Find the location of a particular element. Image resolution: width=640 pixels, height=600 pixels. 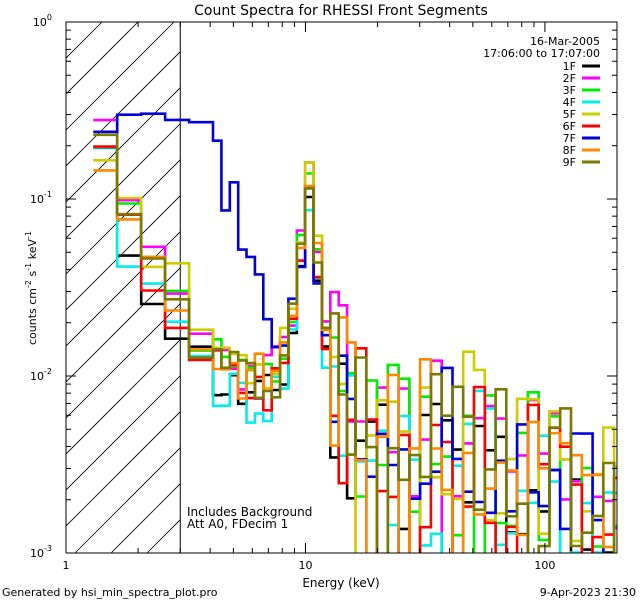

y-tick-label: 10⁻¹ is located at coordinates (41, 198).